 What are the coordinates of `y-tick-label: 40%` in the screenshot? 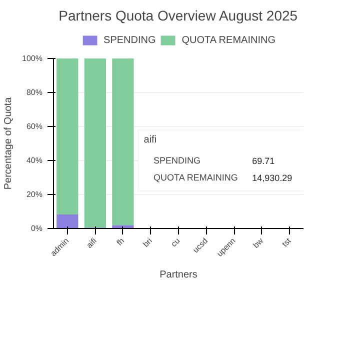 It's located at (34, 160).